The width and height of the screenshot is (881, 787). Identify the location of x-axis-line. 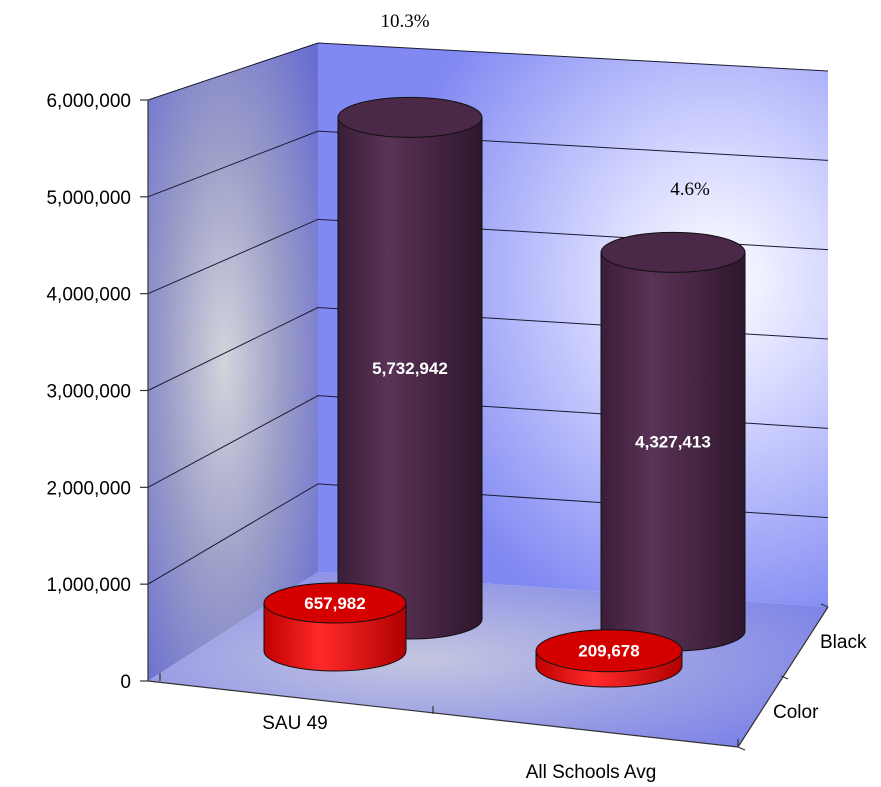
(443, 714).